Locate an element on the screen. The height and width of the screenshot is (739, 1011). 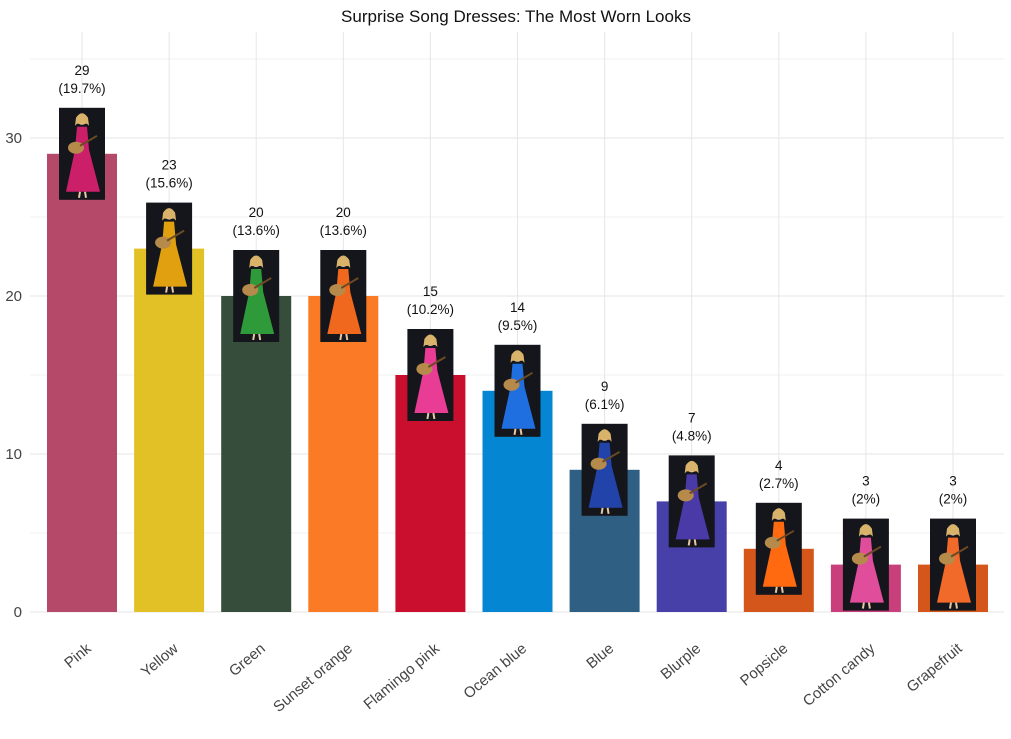
y-tick-label: 20 is located at coordinates (13, 296).